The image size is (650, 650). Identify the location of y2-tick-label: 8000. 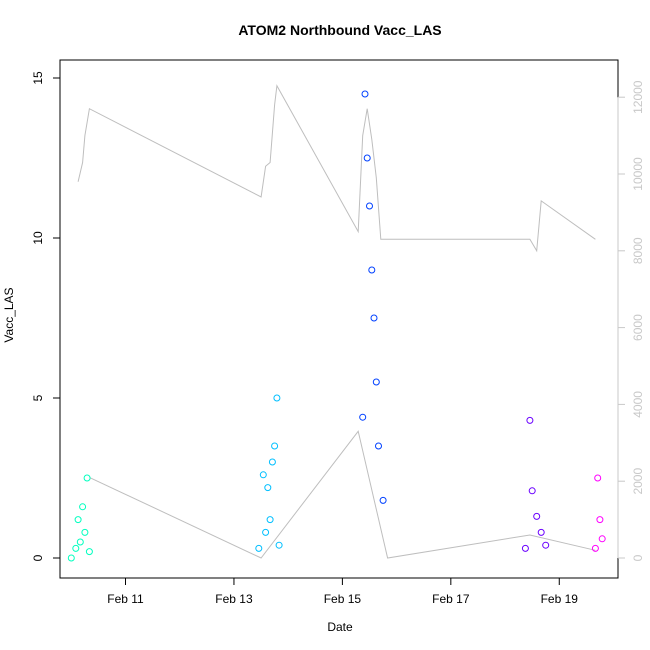
(638, 250).